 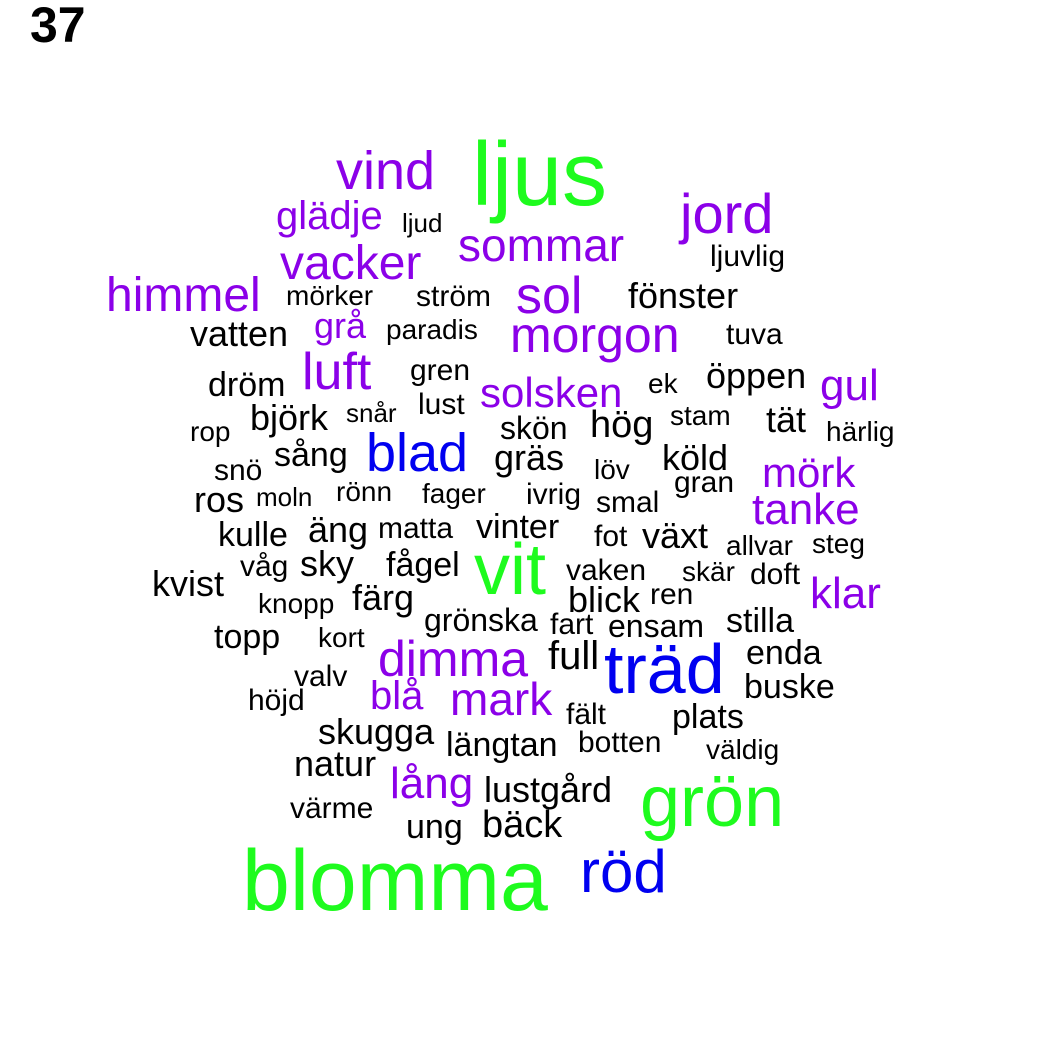 I want to click on word-värme: värme, so click(x=332, y=808).